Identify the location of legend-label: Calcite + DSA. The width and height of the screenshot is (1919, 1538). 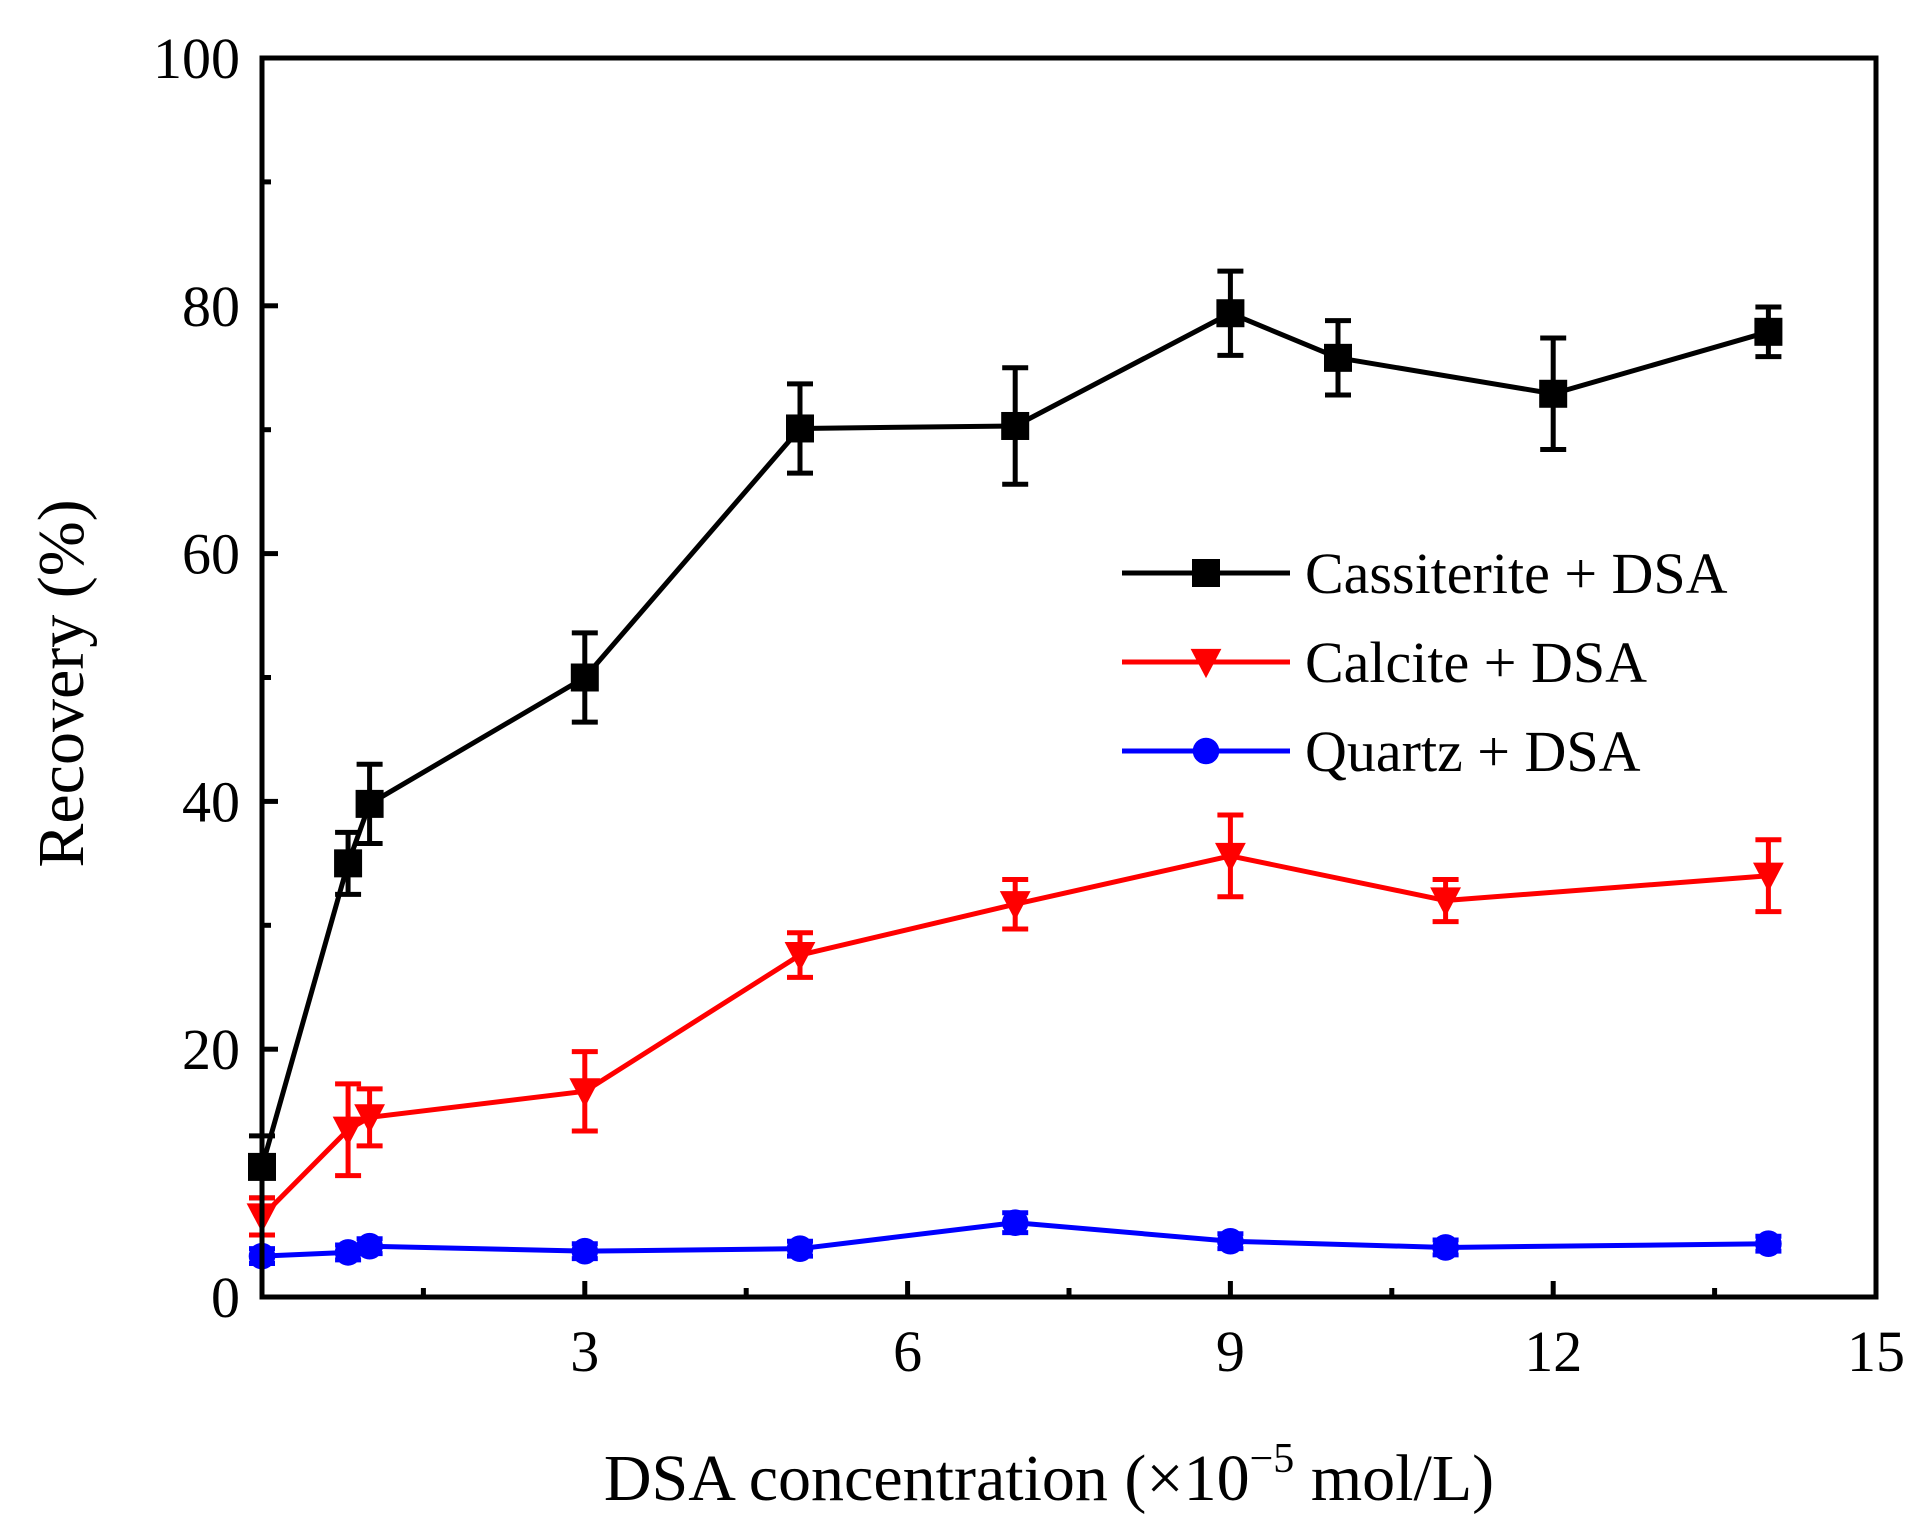
(1476, 662).